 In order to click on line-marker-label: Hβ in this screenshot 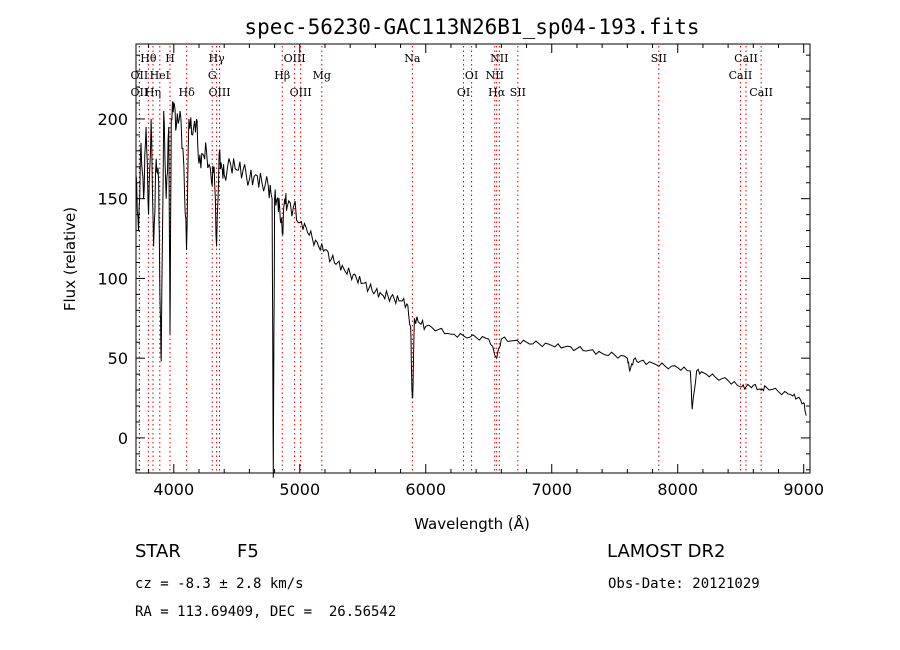, I will do `click(282, 75)`.